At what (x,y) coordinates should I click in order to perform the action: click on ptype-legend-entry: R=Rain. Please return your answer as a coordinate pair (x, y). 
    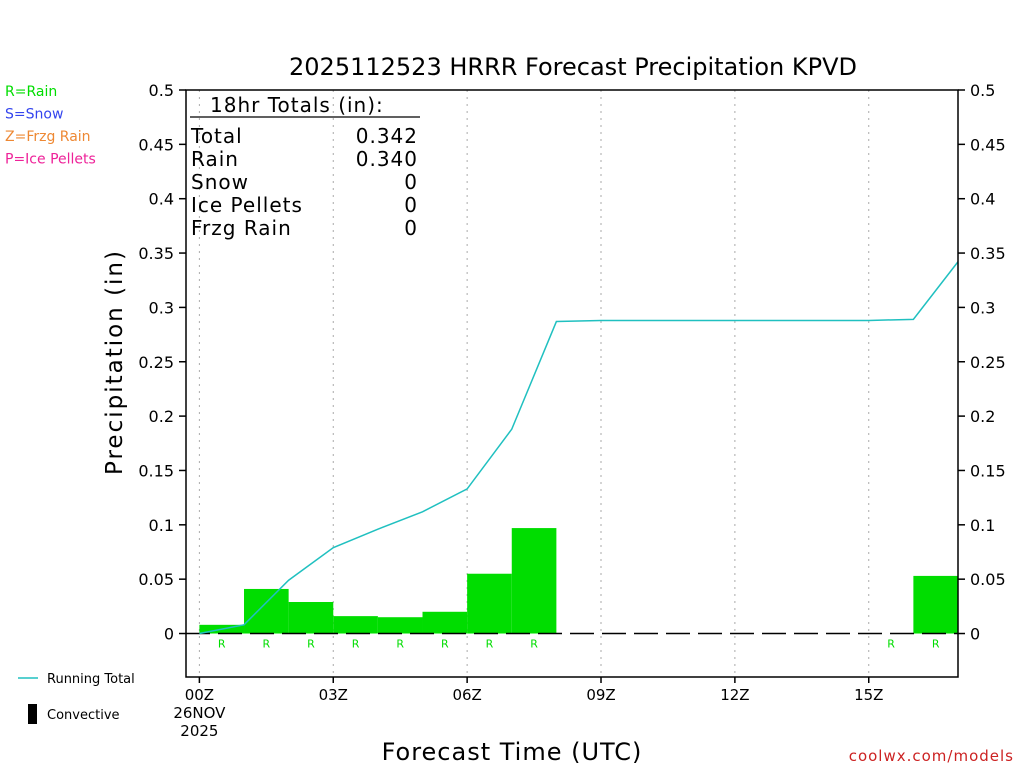
    Looking at the image, I should click on (31, 92).